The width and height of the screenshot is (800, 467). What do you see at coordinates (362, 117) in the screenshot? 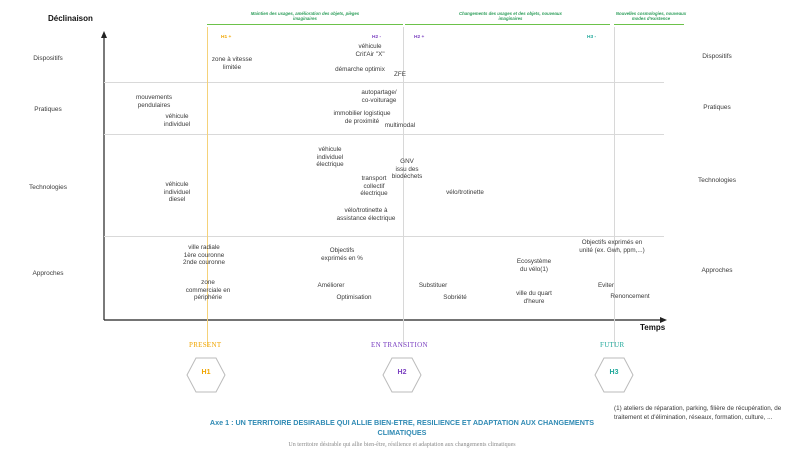
I see `cell-immobilier-logistique: immobilier logistique de proximité` at bounding box center [362, 117].